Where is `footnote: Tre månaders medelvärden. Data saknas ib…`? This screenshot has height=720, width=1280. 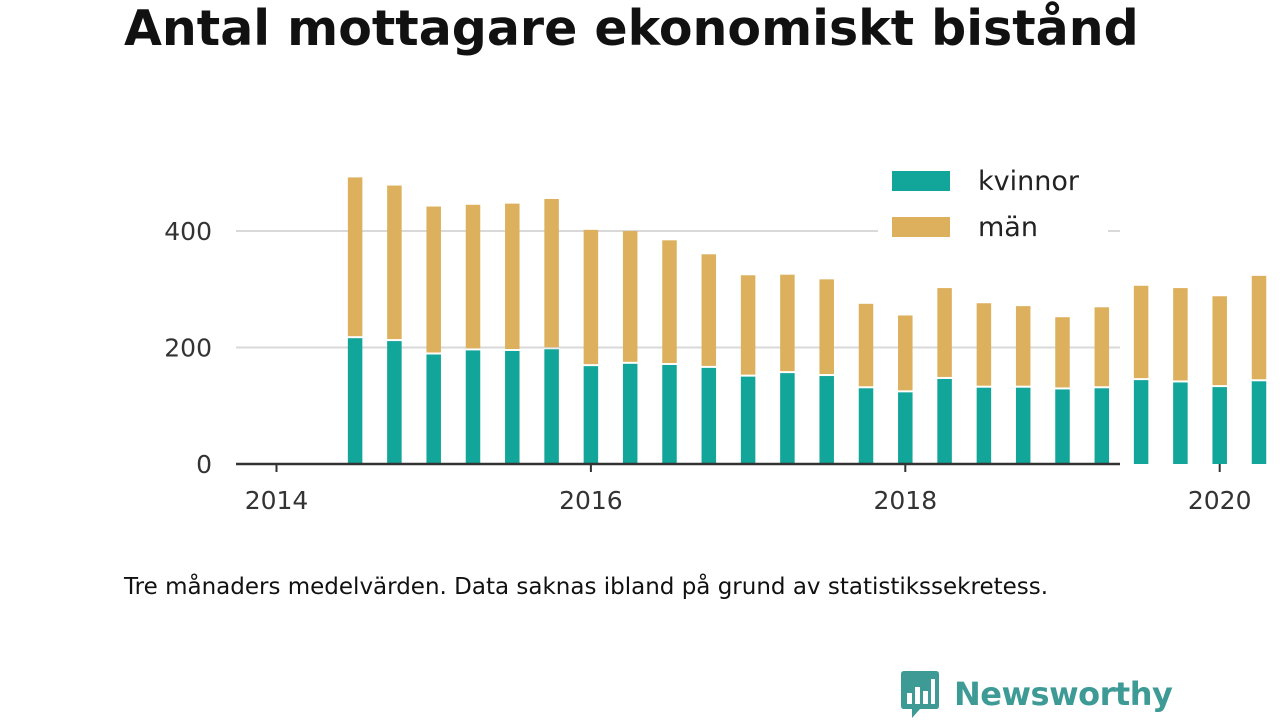 footnote: Tre månaders medelvärden. Data saknas ib… is located at coordinates (586, 587).